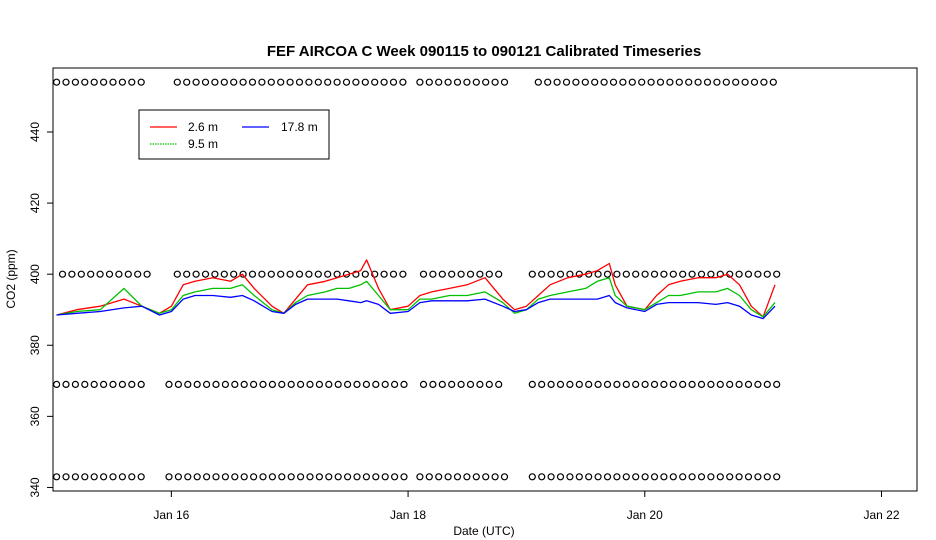 The height and width of the screenshot is (540, 936). I want to click on y-tick-label: 340, so click(35, 487).